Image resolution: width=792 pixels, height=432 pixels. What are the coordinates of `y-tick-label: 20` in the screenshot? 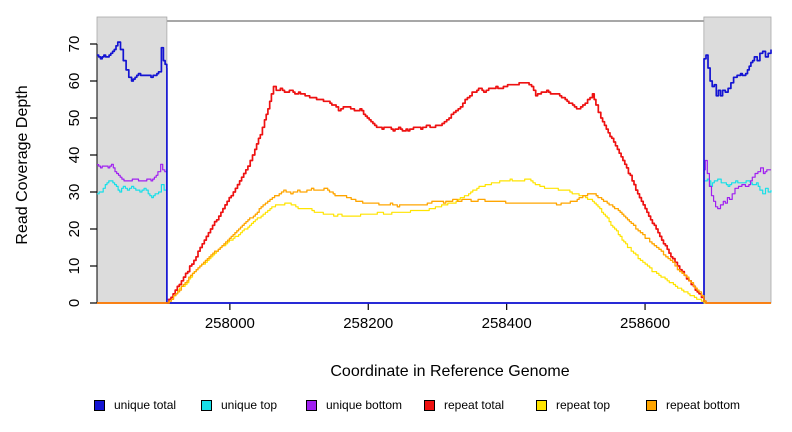 It's located at (74, 229).